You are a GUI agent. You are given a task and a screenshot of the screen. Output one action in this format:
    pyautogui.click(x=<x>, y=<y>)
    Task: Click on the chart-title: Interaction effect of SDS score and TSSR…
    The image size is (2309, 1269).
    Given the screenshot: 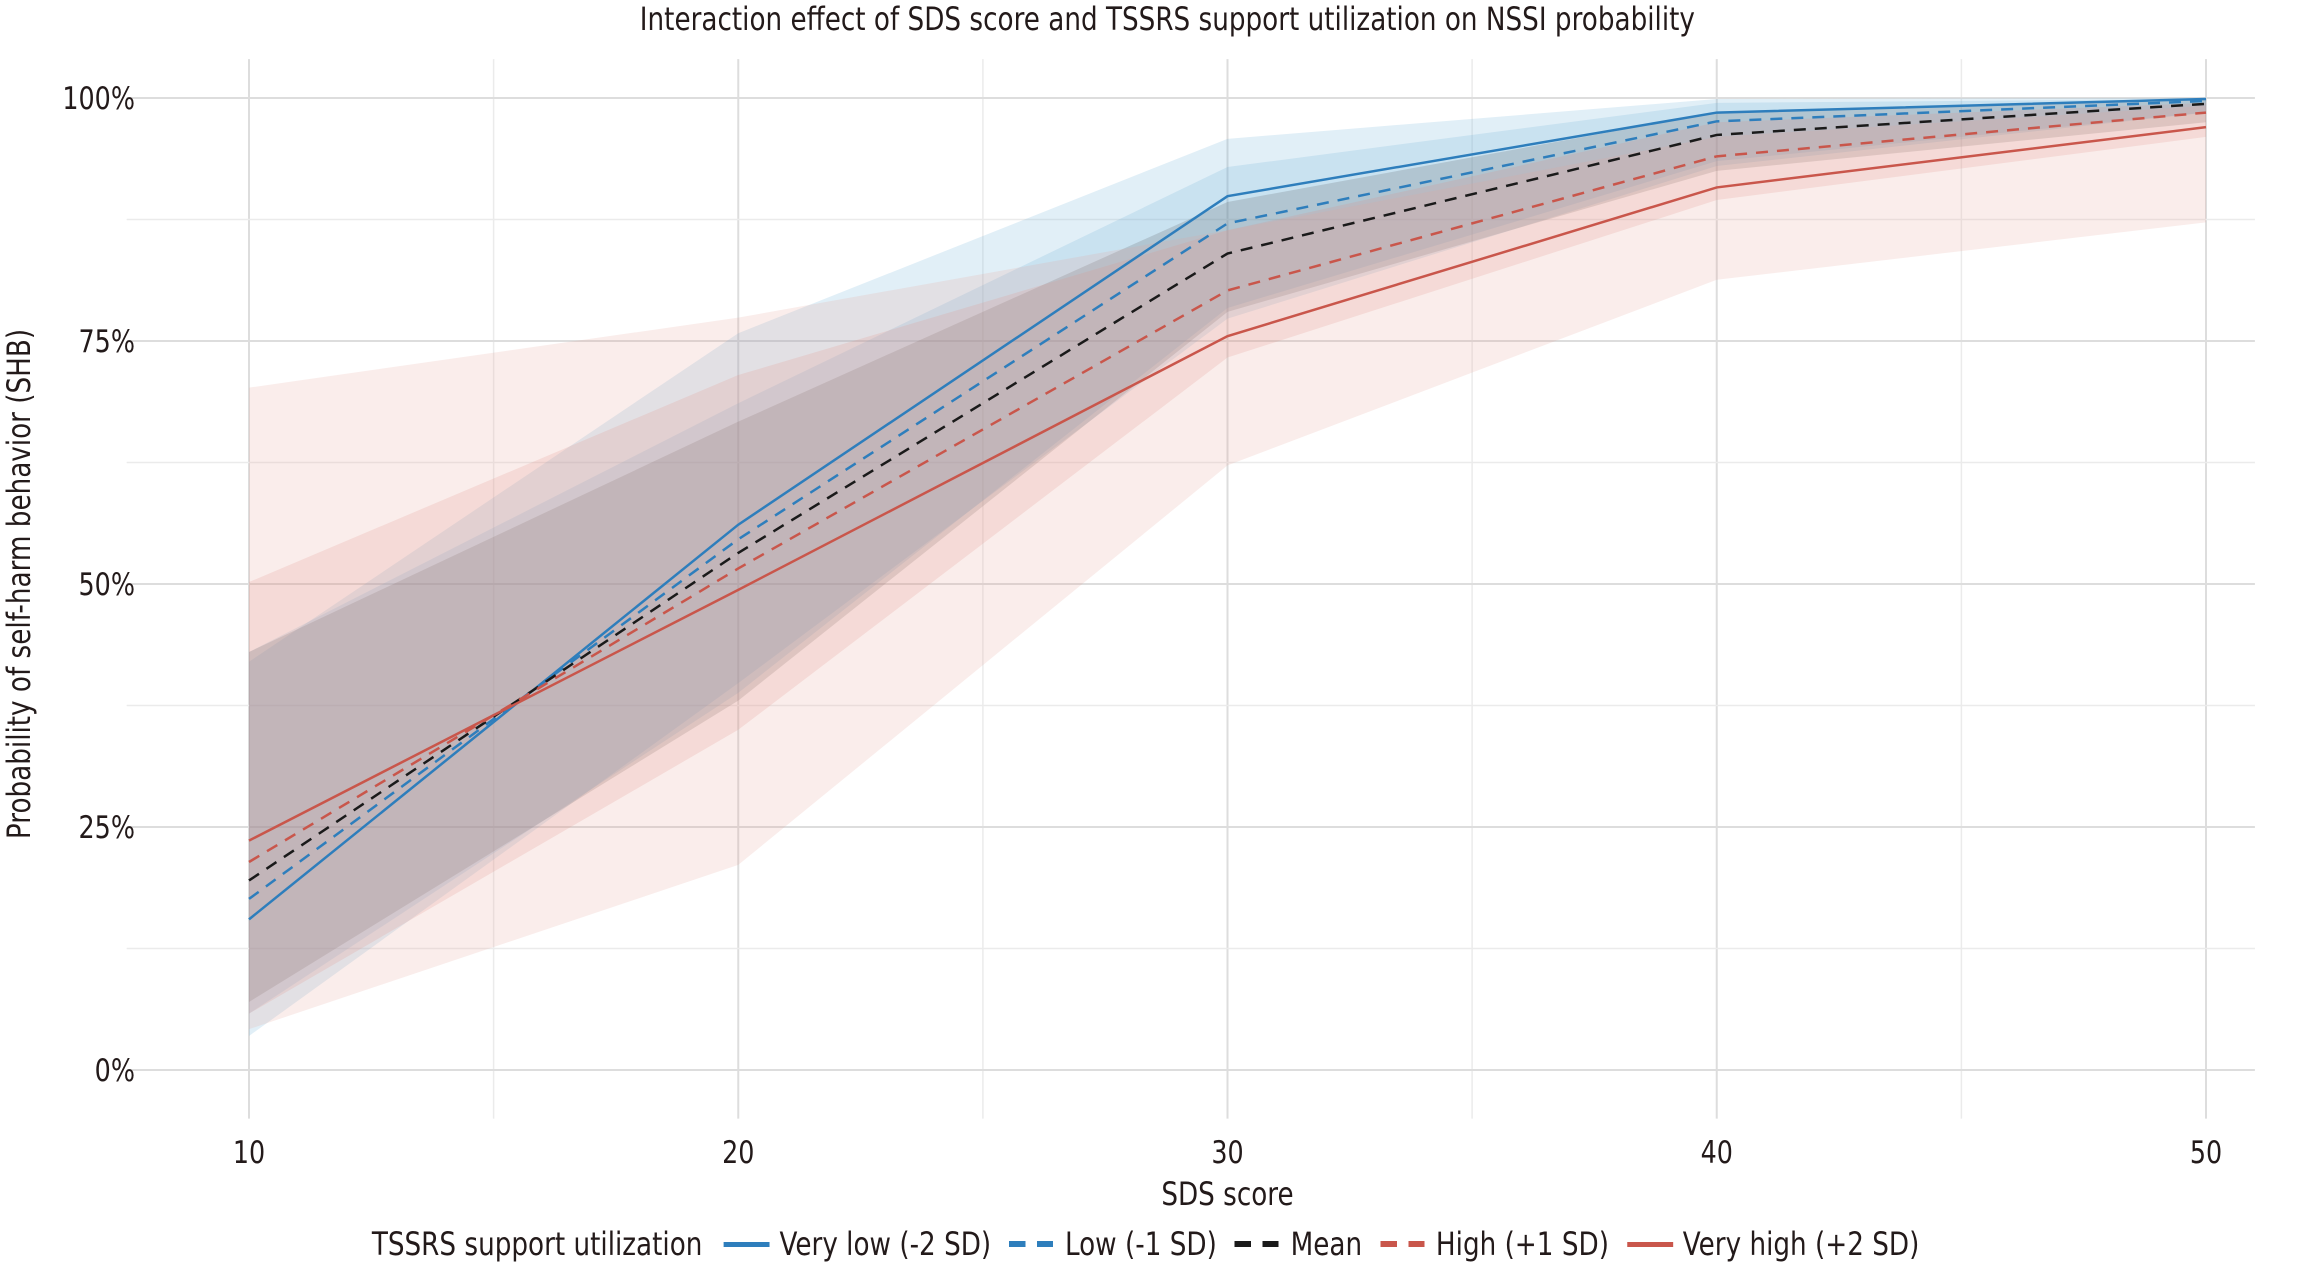 What is the action you would take?
    pyautogui.click(x=1167, y=19)
    